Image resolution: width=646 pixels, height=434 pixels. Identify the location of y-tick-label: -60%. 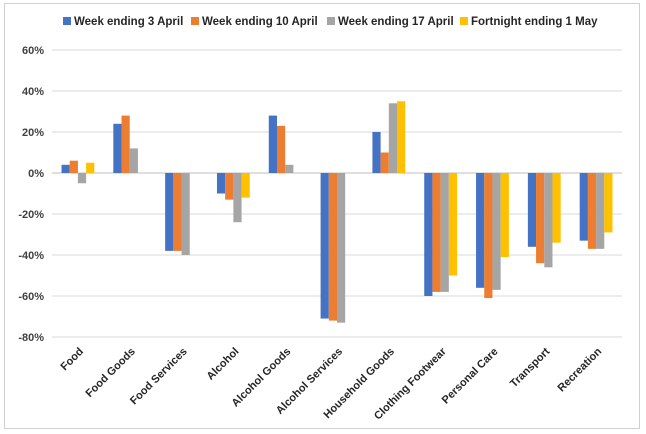
(31, 297).